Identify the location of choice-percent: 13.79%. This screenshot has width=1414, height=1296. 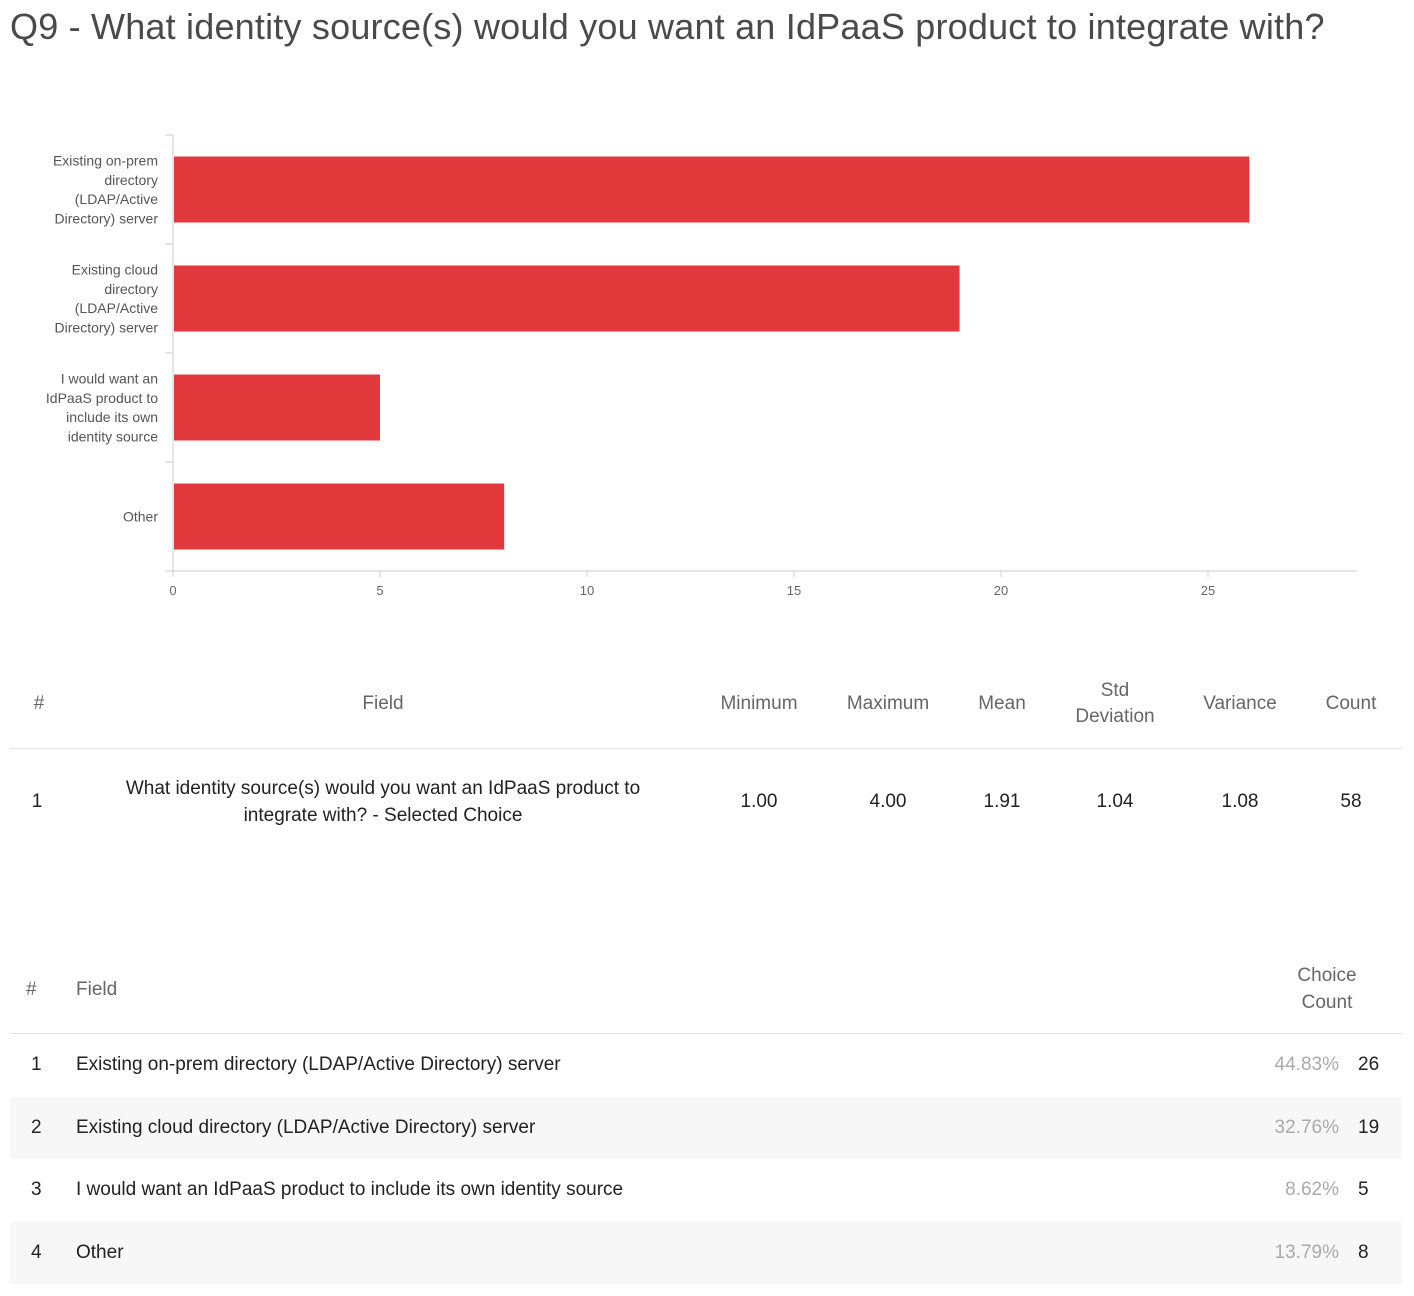
(1306, 1252).